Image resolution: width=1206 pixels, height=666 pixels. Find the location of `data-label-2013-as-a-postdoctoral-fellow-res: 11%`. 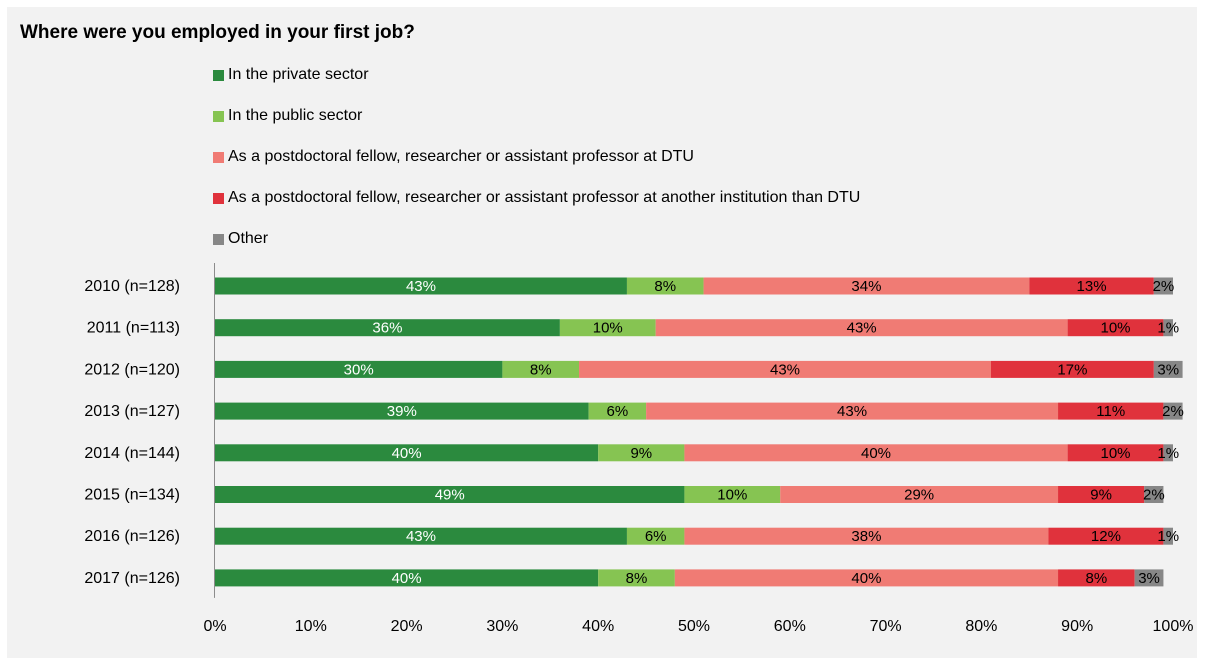

data-label-2013-as-a-postdoctoral-fellow-res: 11% is located at coordinates (1110, 411).